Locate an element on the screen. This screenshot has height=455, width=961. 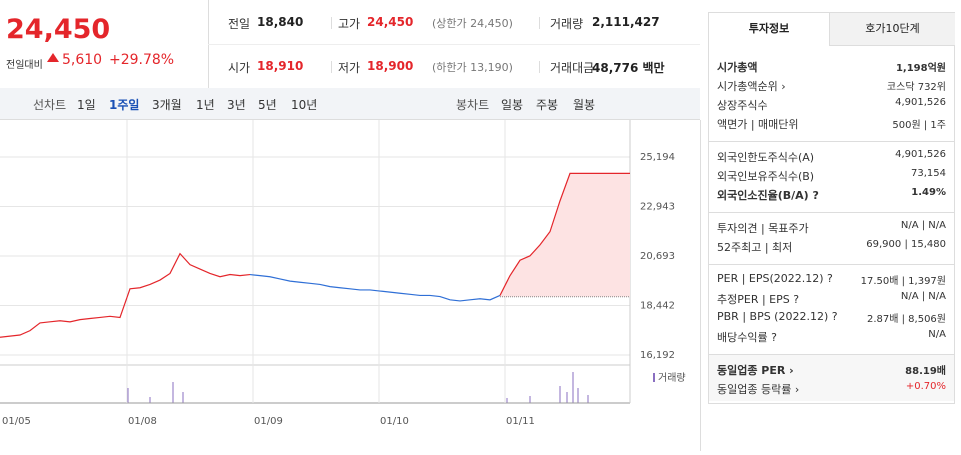
panel-tab: 호가10단계 is located at coordinates (892, 29).